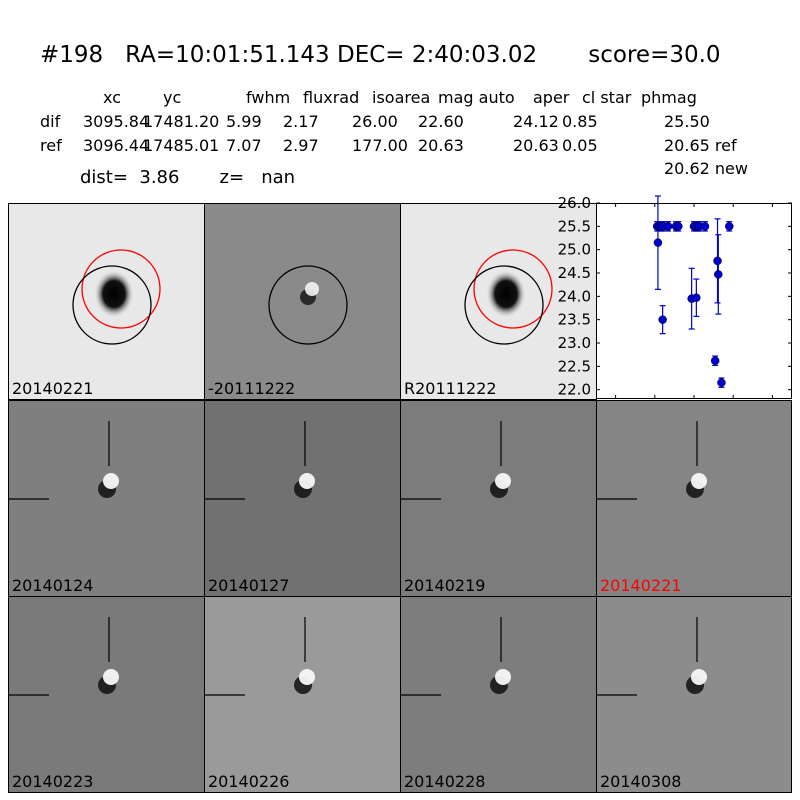 This screenshot has height=800, width=800. Describe the element at coordinates (536, 121) in the screenshot. I see `dif-row-cell: 24.12` at that location.